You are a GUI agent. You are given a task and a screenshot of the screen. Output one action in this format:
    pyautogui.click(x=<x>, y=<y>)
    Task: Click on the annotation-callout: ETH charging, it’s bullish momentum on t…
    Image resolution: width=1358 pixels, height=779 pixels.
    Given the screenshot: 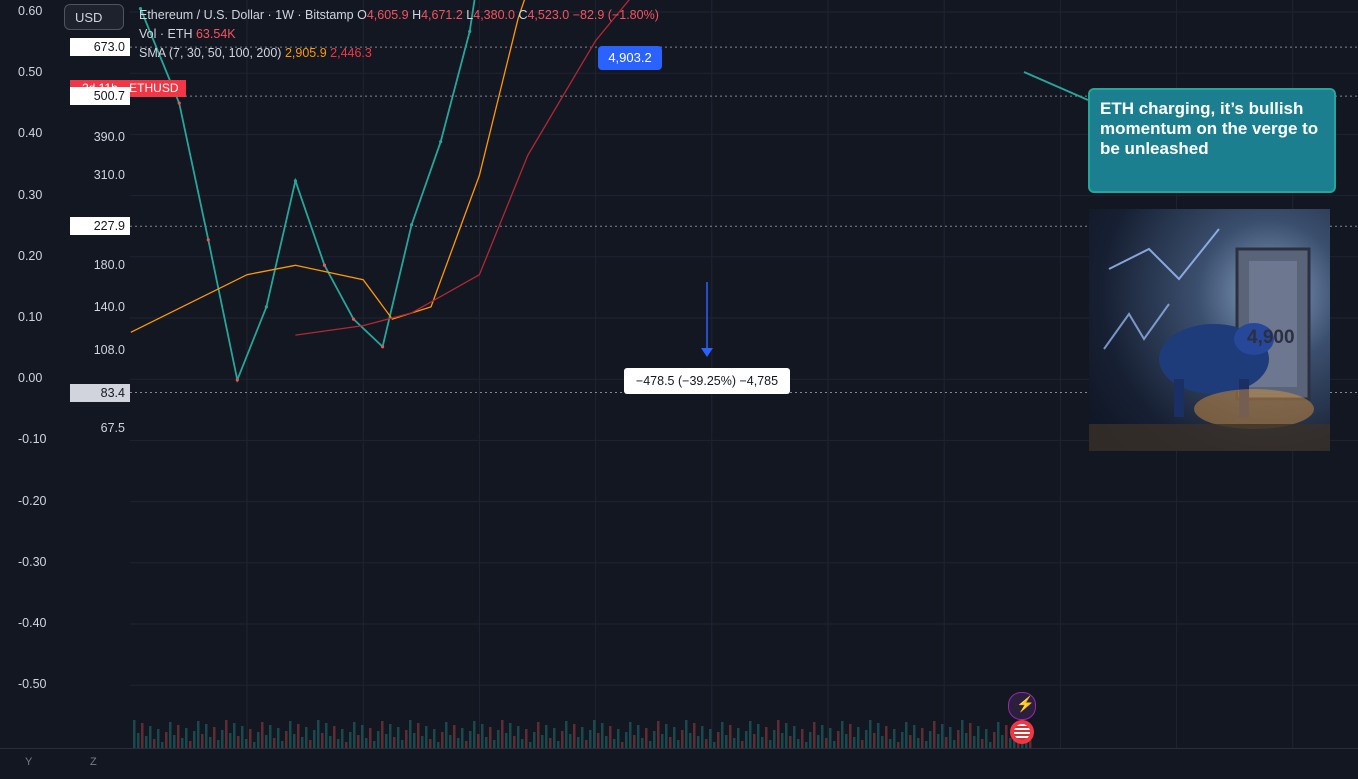 What is the action you would take?
    pyautogui.click(x=1212, y=140)
    